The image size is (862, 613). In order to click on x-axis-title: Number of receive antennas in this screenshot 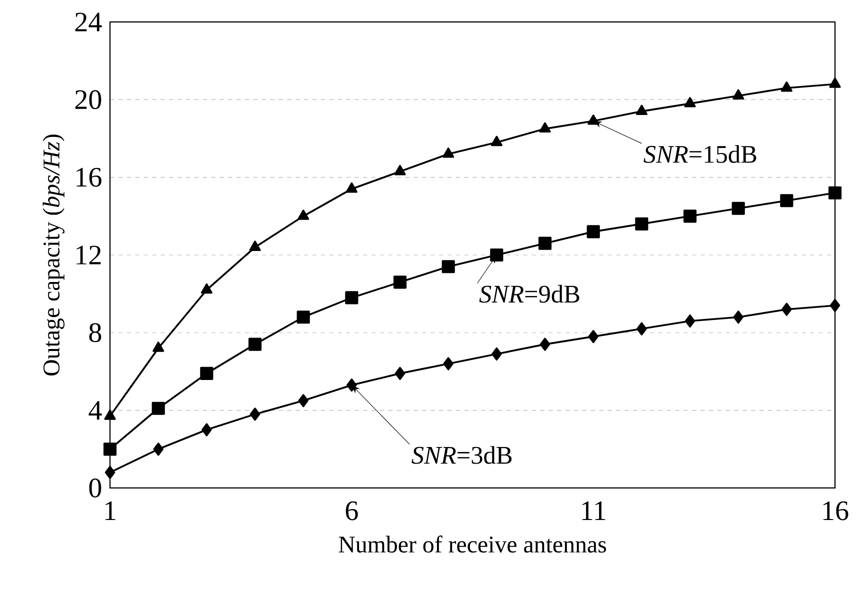, I will do `click(472, 544)`.